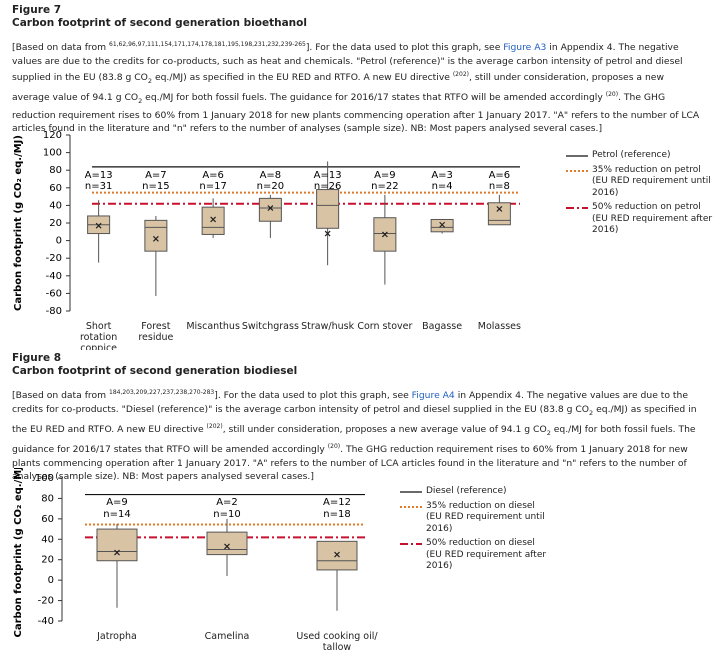 The width and height of the screenshot is (713, 660). What do you see at coordinates (54, 293) in the screenshot?
I see `y-tick-label: -60` at bounding box center [54, 293].